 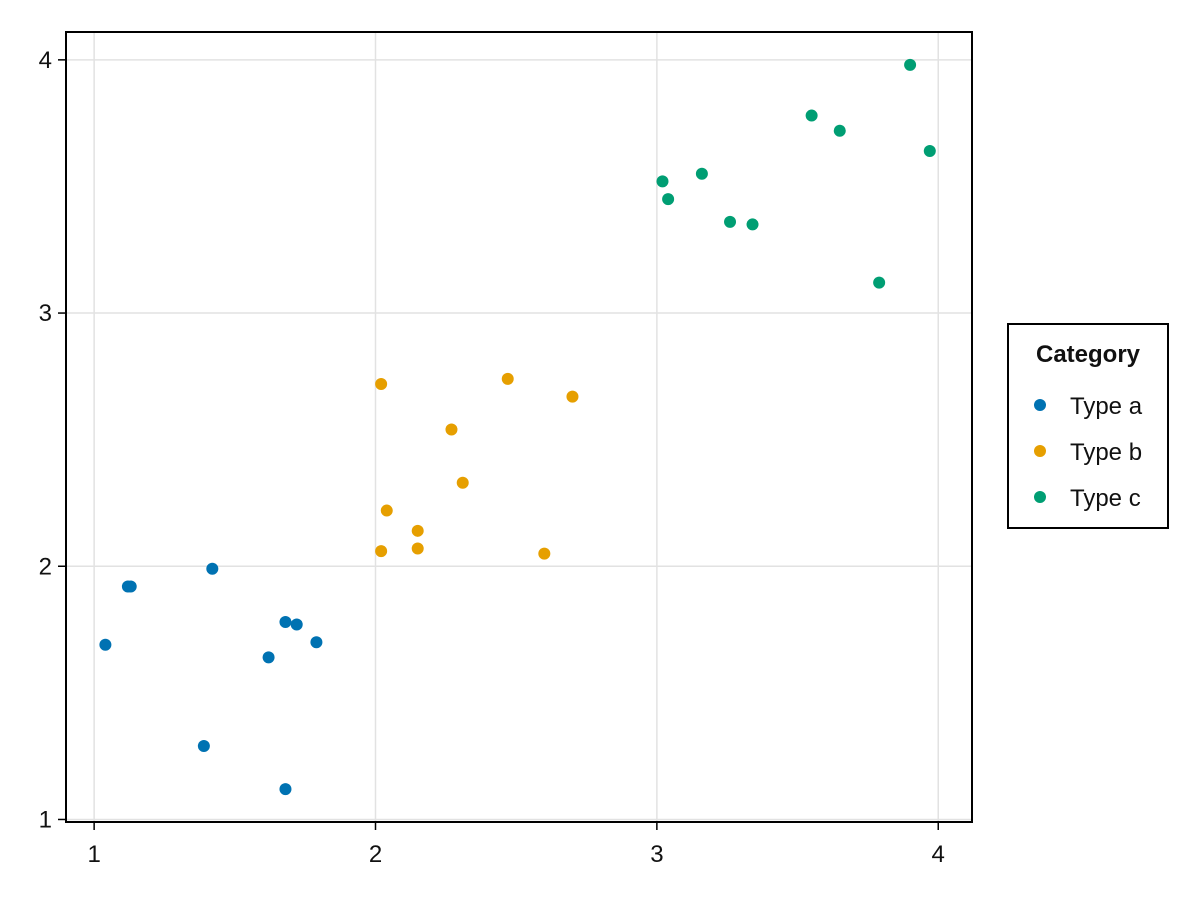 I want to click on legend-box, so click(x=1088, y=426).